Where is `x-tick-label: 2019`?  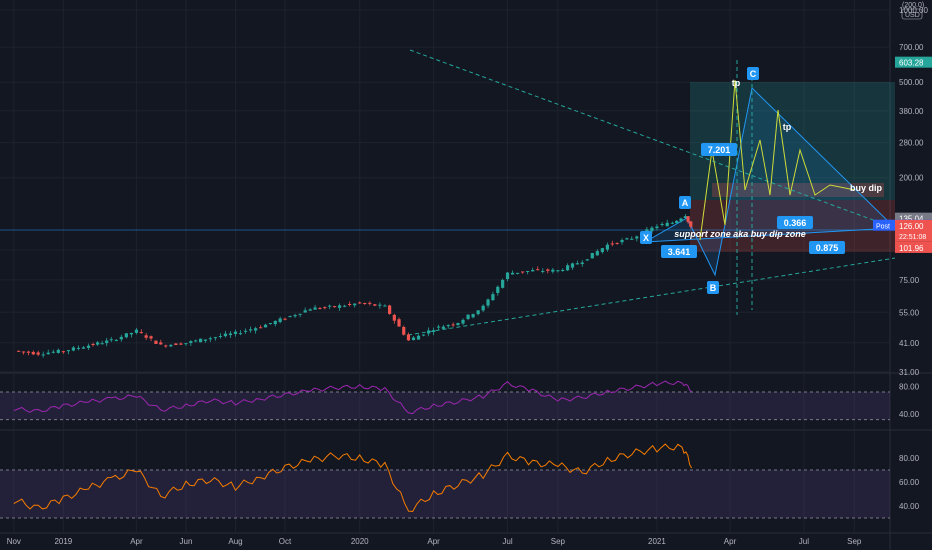
x-tick-label: 2019 is located at coordinates (63, 541).